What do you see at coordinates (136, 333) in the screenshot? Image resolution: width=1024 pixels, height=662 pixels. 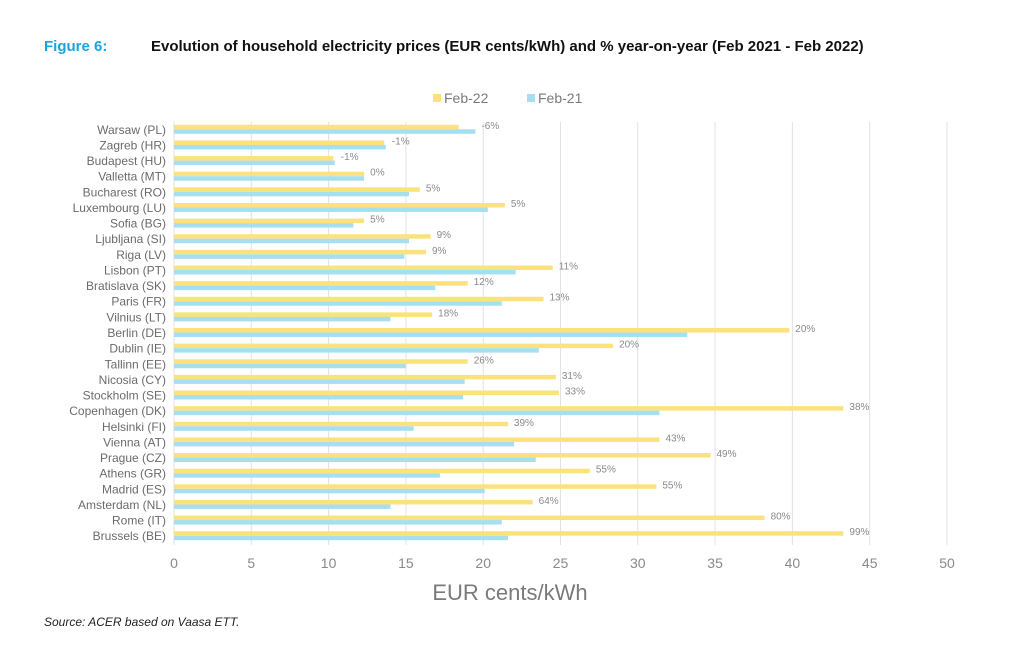 I see `category-label: Berlin (DE)` at bounding box center [136, 333].